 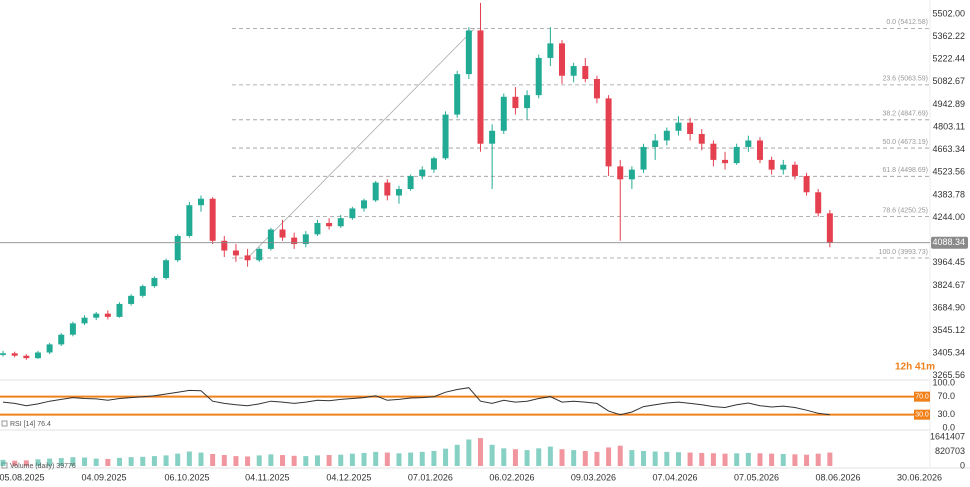 What do you see at coordinates (905, 142) in the screenshot?
I see `fib-label: 50.0 (4673.19)` at bounding box center [905, 142].